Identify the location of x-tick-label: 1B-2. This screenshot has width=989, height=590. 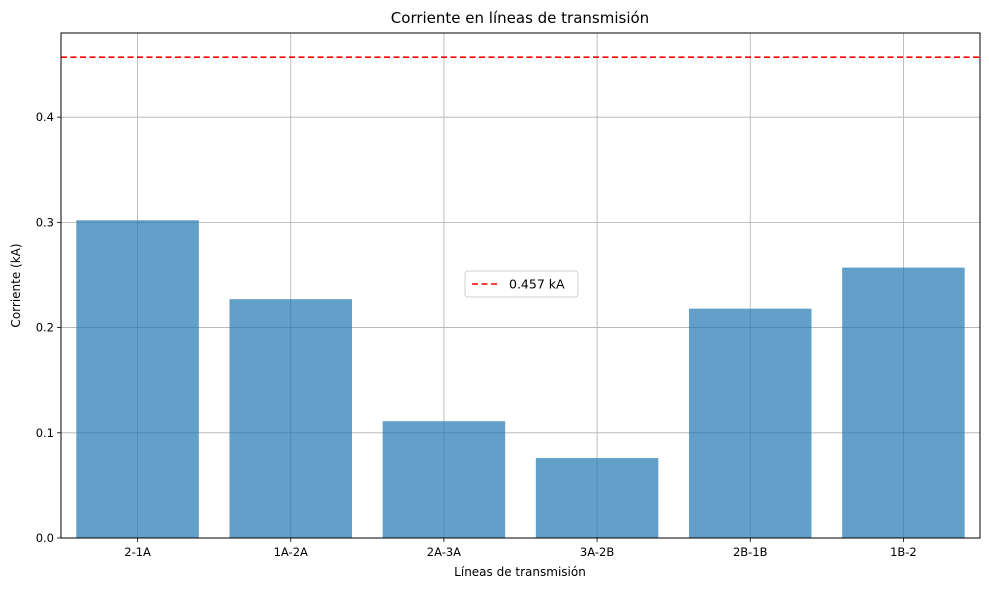
(903, 552).